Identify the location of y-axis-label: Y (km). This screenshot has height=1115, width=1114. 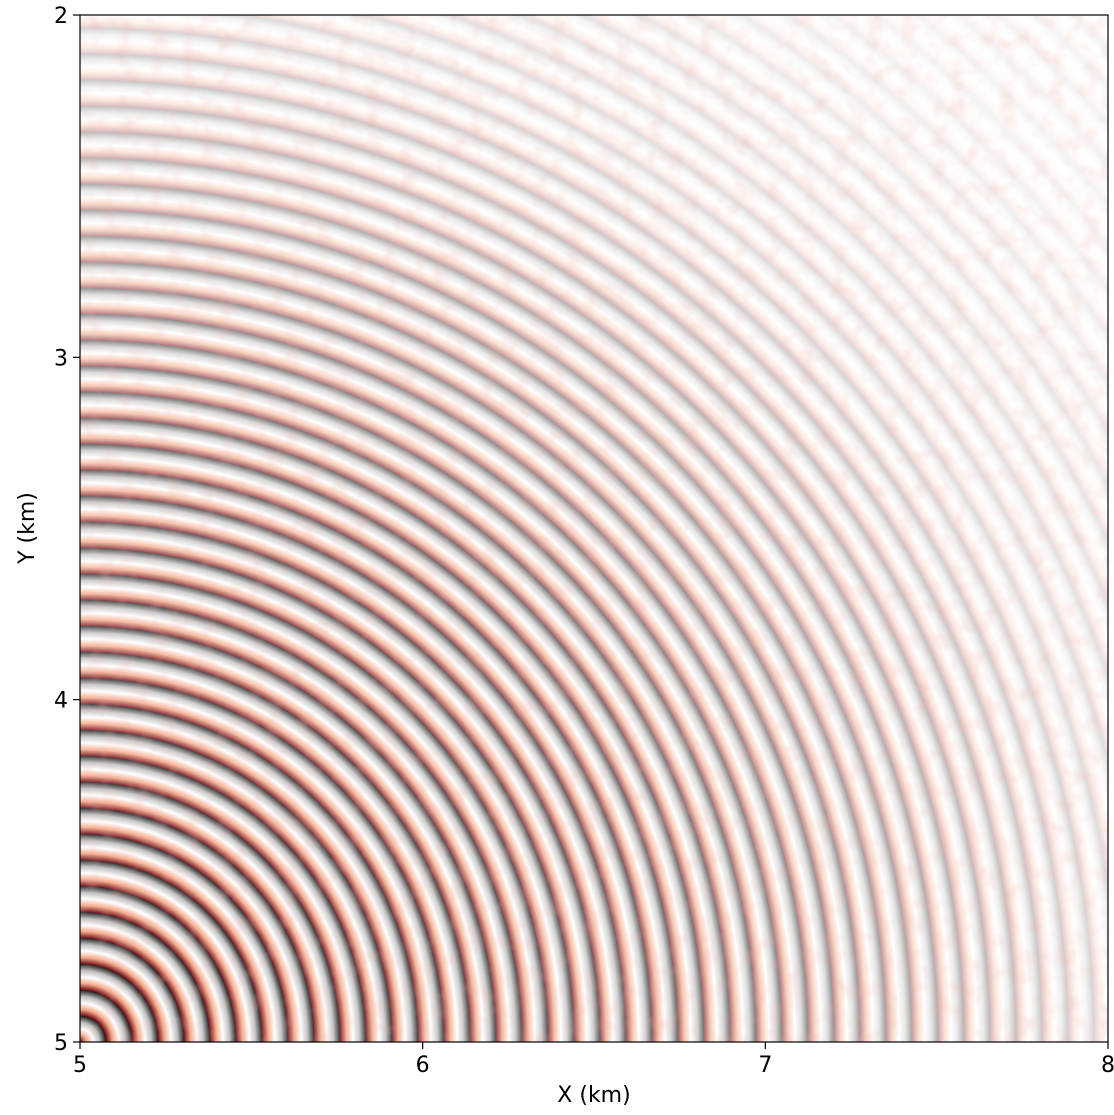
(27, 528).